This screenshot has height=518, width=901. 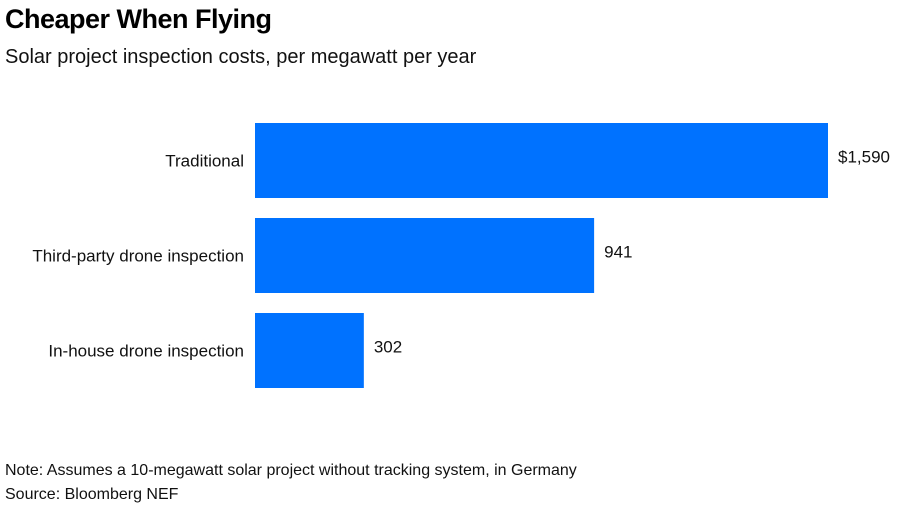 I want to click on value-label: 302, so click(x=388, y=347).